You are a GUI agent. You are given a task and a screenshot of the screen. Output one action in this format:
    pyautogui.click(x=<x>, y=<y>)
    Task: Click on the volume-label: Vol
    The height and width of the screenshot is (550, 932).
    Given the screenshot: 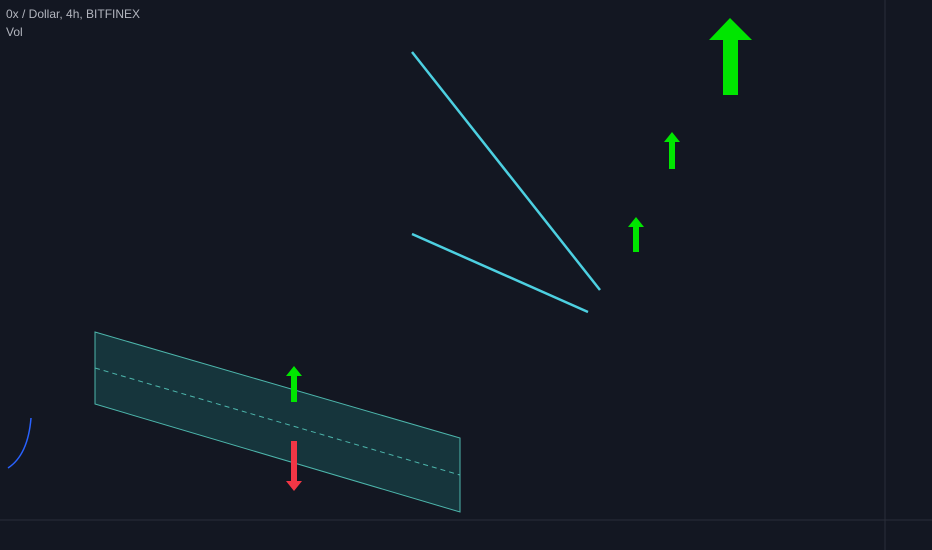 What is the action you would take?
    pyautogui.click(x=14, y=32)
    